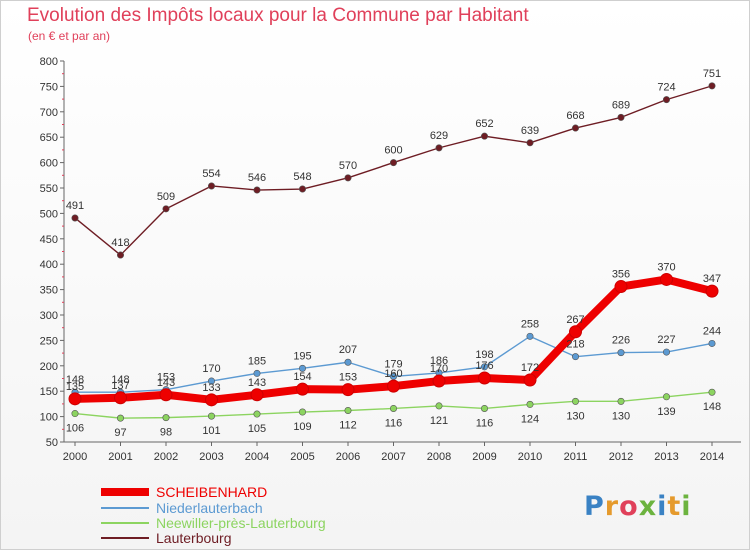  What do you see at coordinates (209, 508) in the screenshot?
I see `legend-entry: Niederlauterbach` at bounding box center [209, 508].